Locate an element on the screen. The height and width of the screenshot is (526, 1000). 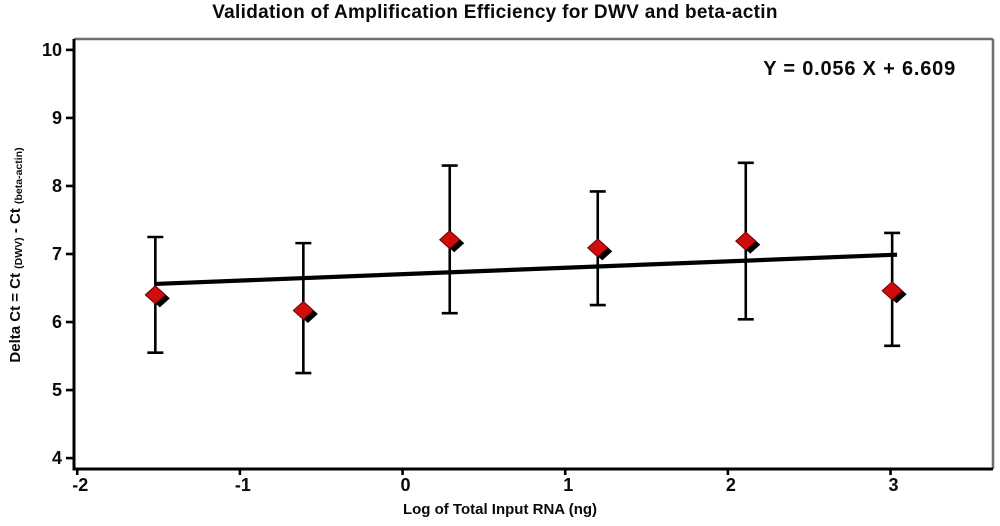
y-tick-label: 6 is located at coordinates (57, 322).